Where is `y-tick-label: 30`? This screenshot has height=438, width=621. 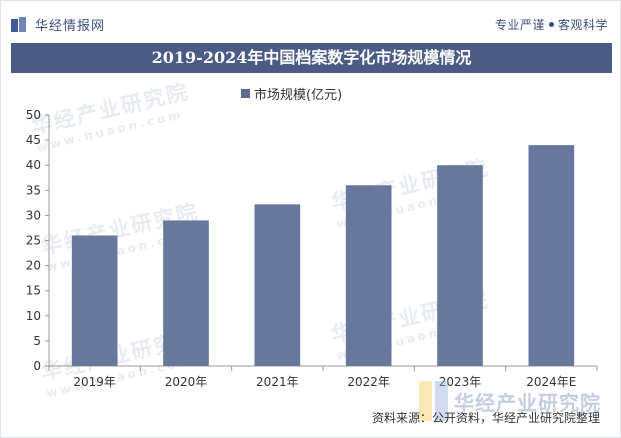
y-tick-label: 30 is located at coordinates (33, 215).